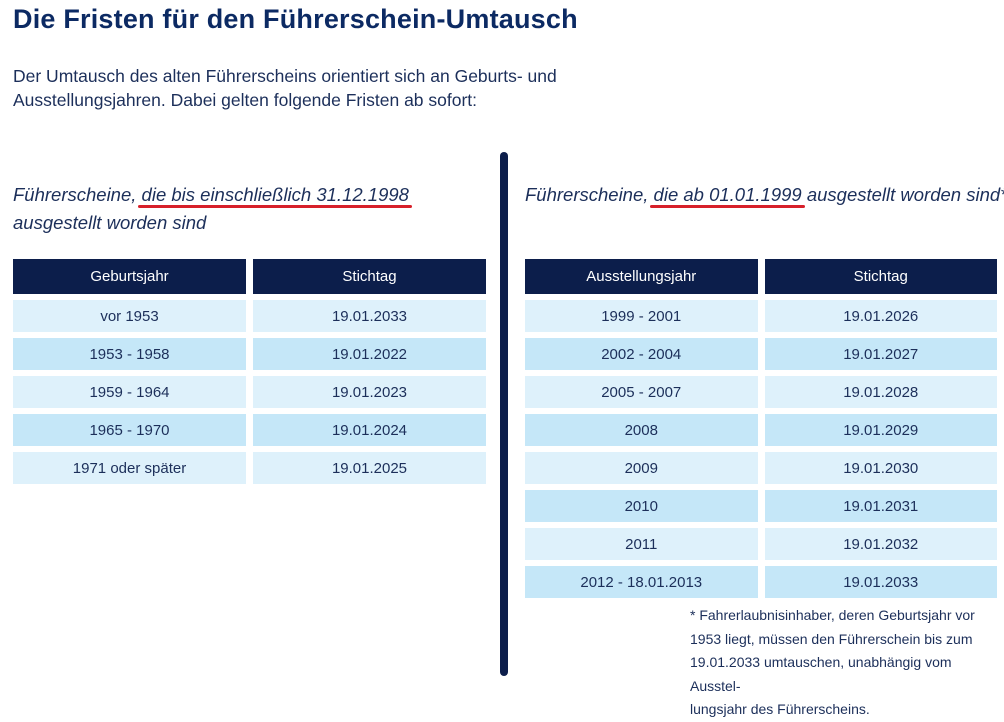 This screenshot has height=722, width=1004. What do you see at coordinates (110, 222) in the screenshot?
I see `left-heading-suffix: ausgestellt worden sind` at bounding box center [110, 222].